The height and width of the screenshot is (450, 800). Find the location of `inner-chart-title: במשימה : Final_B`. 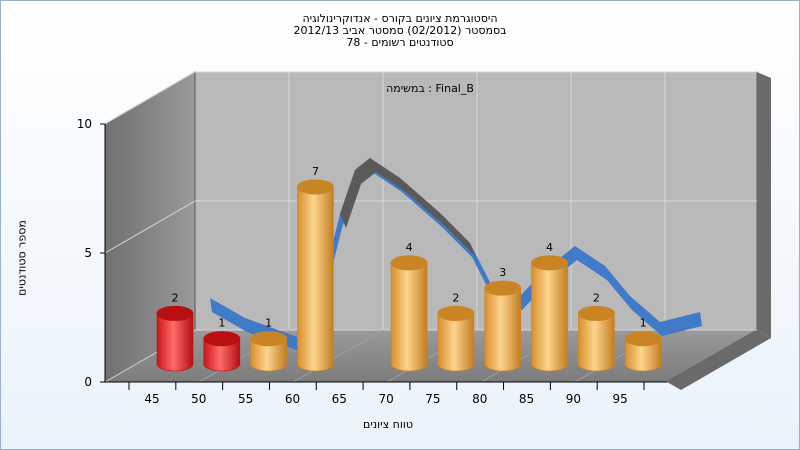

inner-chart-title: במשימה : Final_B is located at coordinates (430, 88).